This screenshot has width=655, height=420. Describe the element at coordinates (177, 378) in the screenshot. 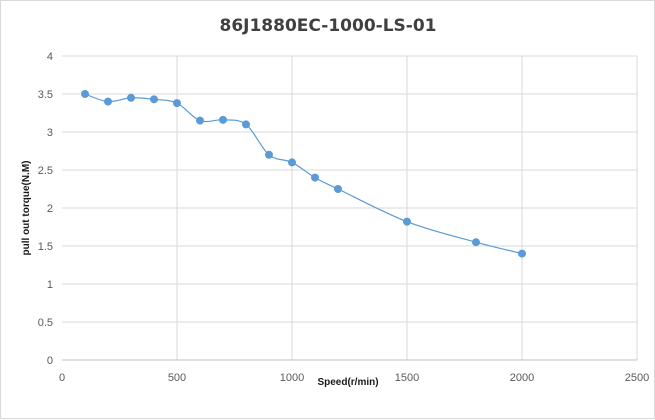

I see `x-tick-label: 500` at that location.